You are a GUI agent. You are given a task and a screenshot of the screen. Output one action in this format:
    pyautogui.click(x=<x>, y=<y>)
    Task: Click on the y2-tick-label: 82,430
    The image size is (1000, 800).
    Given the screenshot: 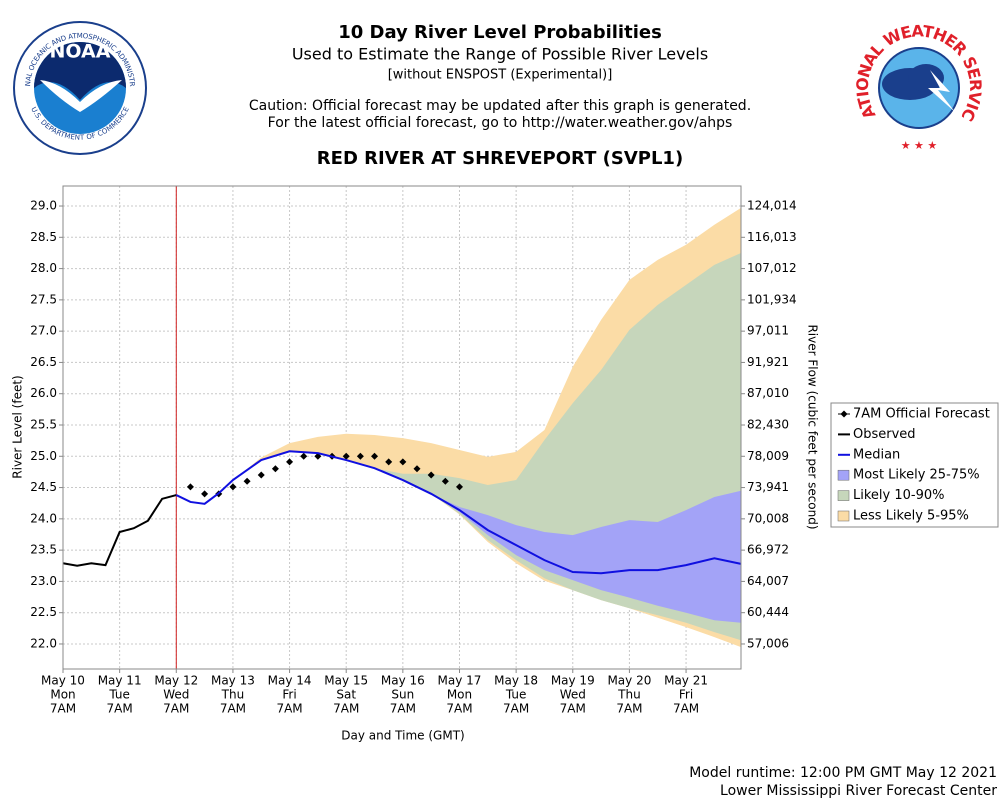 What is the action you would take?
    pyautogui.click(x=768, y=424)
    